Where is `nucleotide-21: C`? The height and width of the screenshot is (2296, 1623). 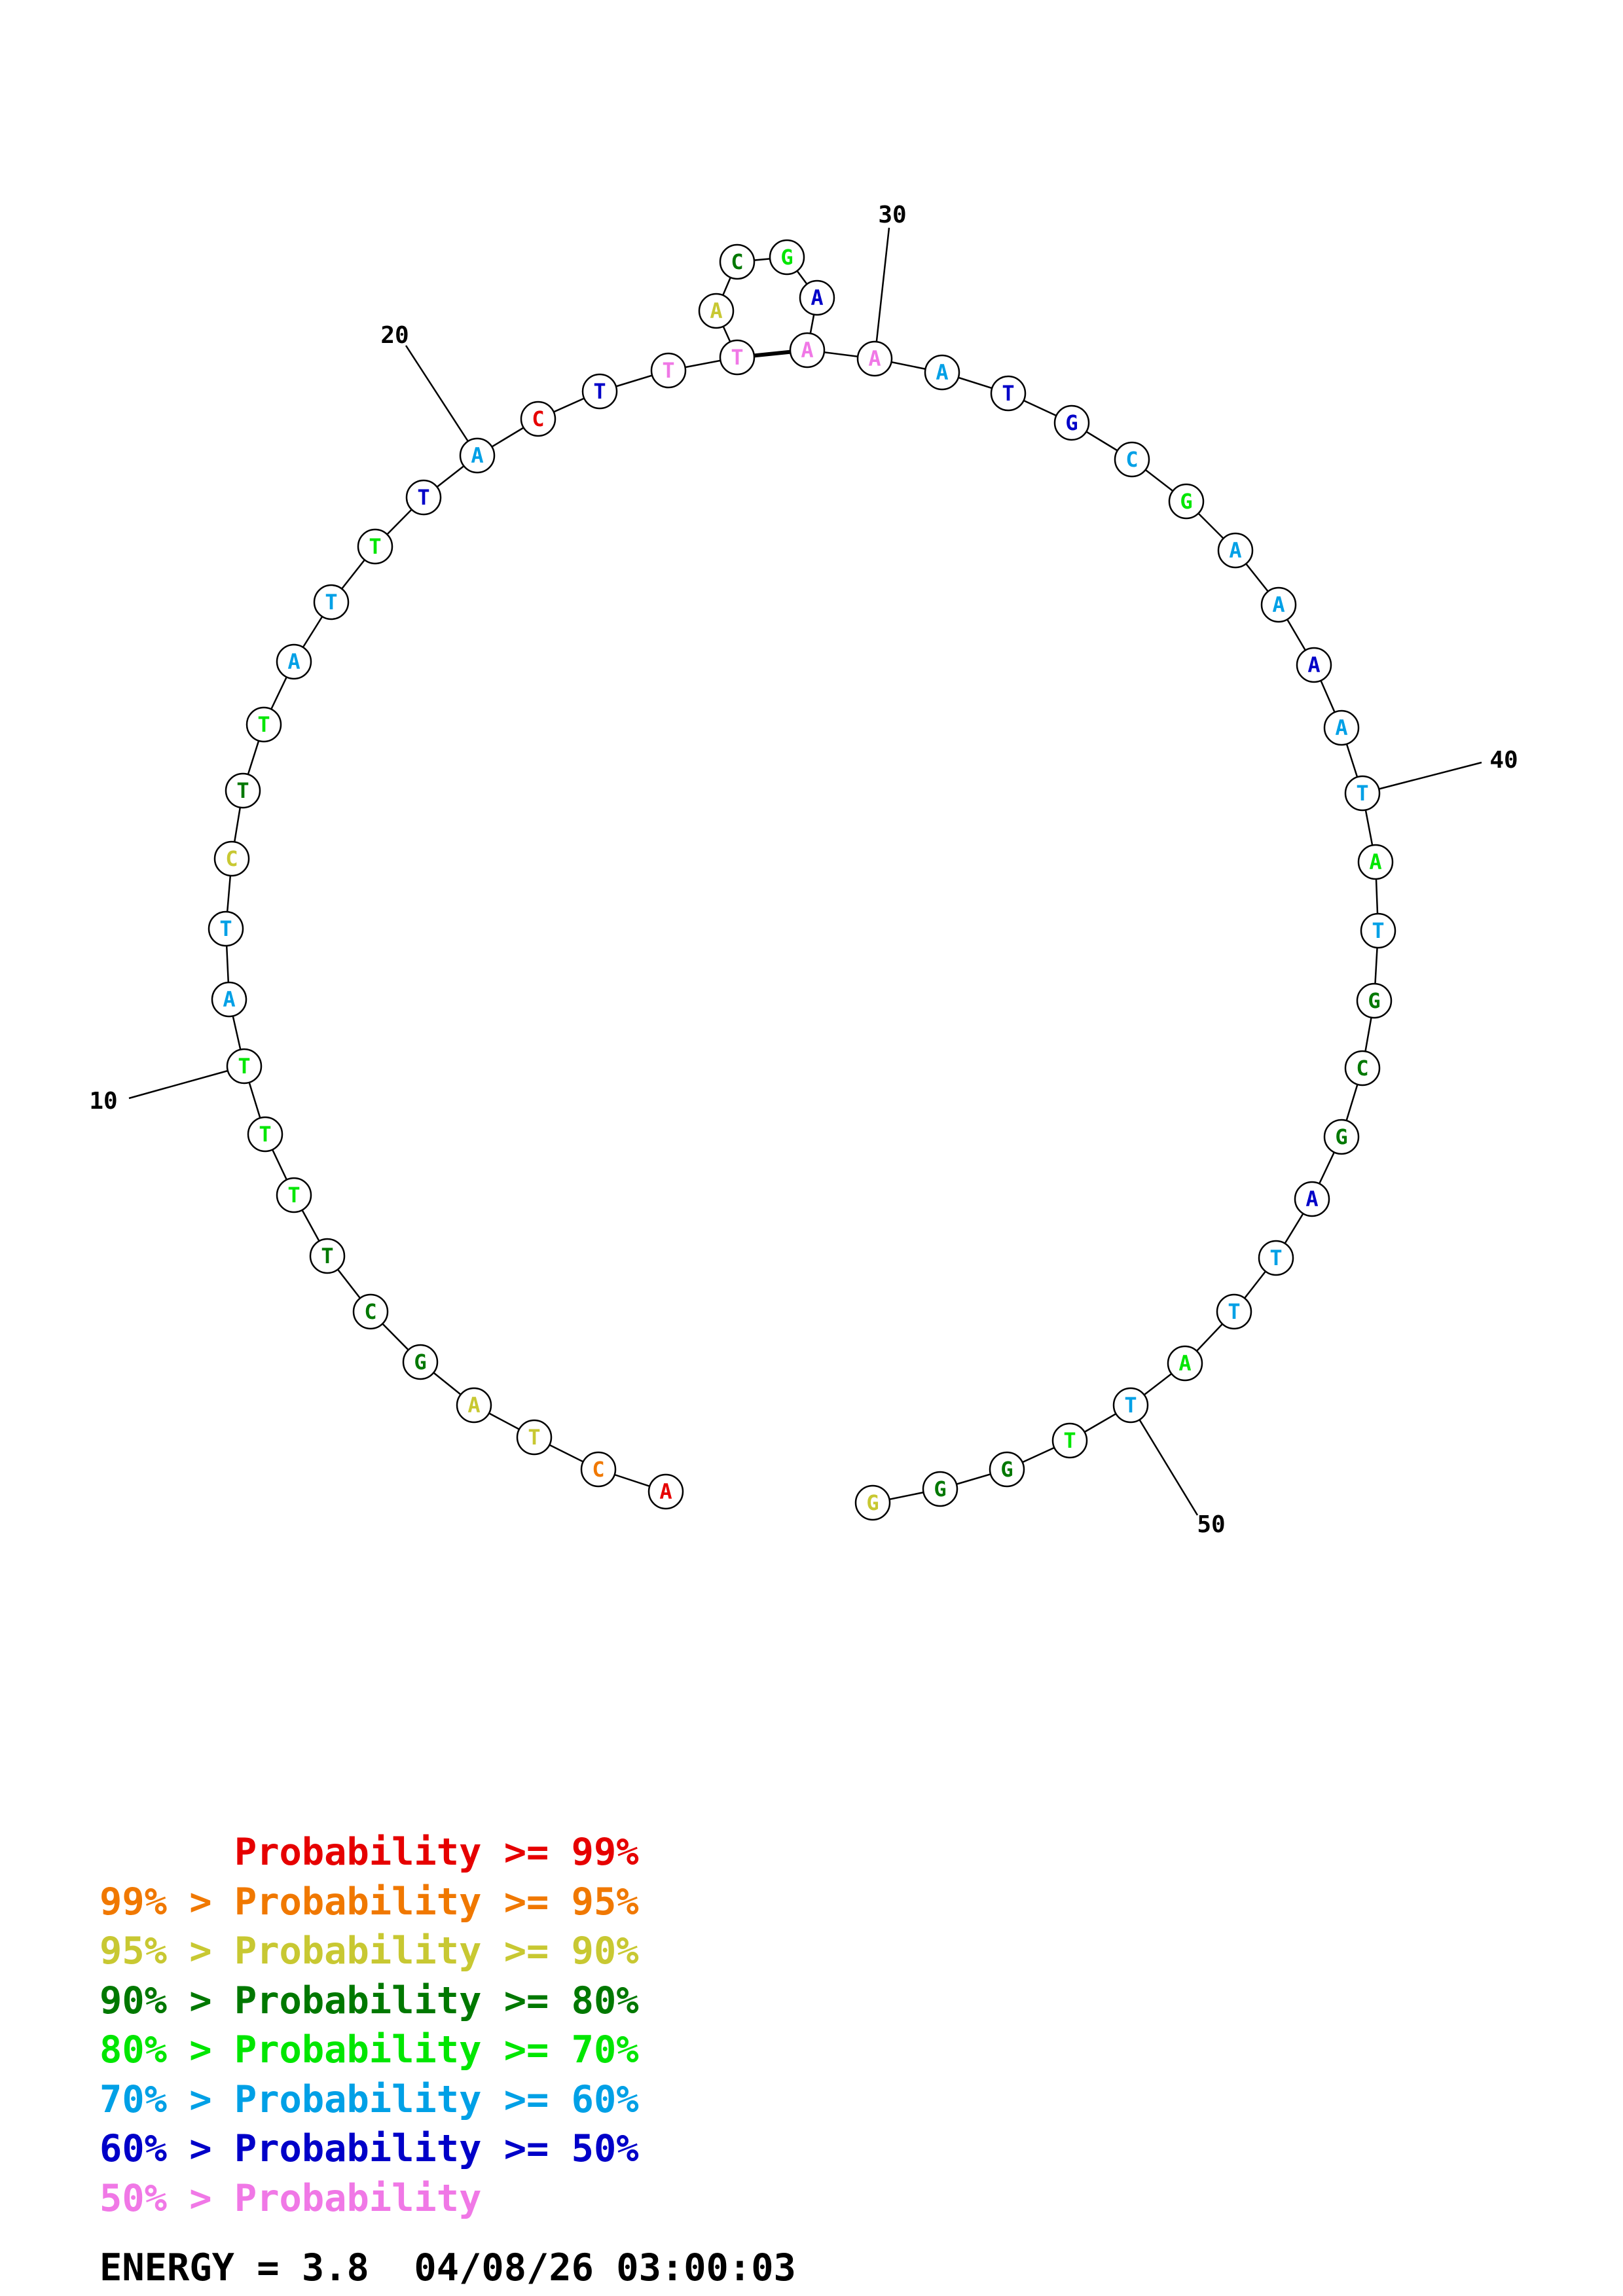 nucleotide-21: C is located at coordinates (538, 419).